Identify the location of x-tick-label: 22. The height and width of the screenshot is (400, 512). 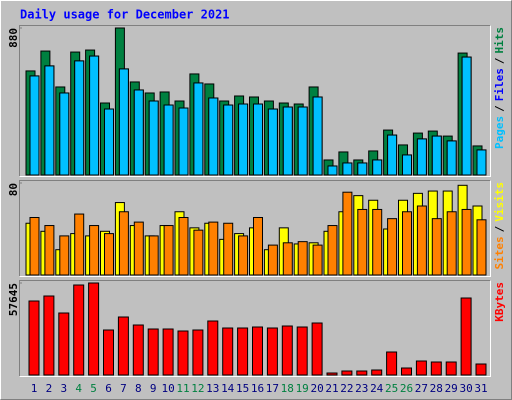
(346, 388).